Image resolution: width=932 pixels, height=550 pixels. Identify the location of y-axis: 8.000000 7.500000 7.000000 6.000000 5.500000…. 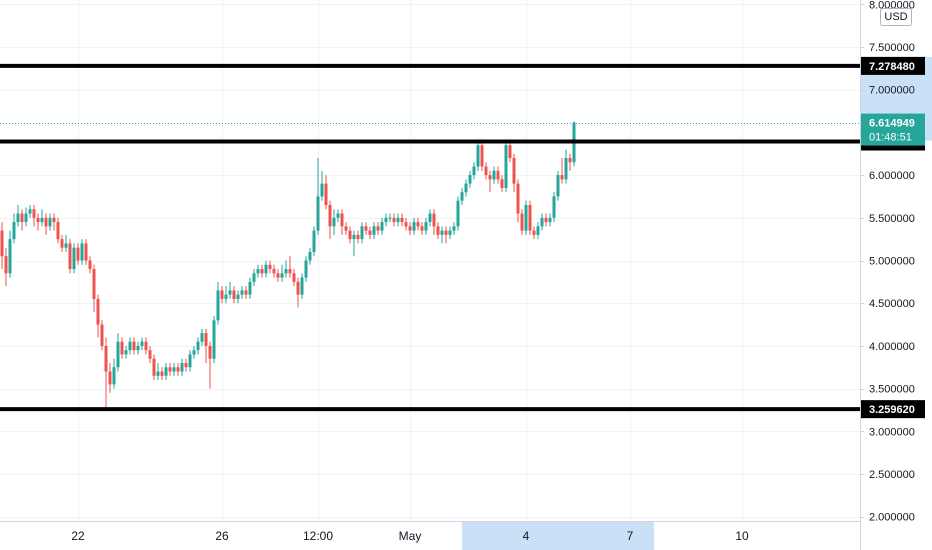
(887, 262).